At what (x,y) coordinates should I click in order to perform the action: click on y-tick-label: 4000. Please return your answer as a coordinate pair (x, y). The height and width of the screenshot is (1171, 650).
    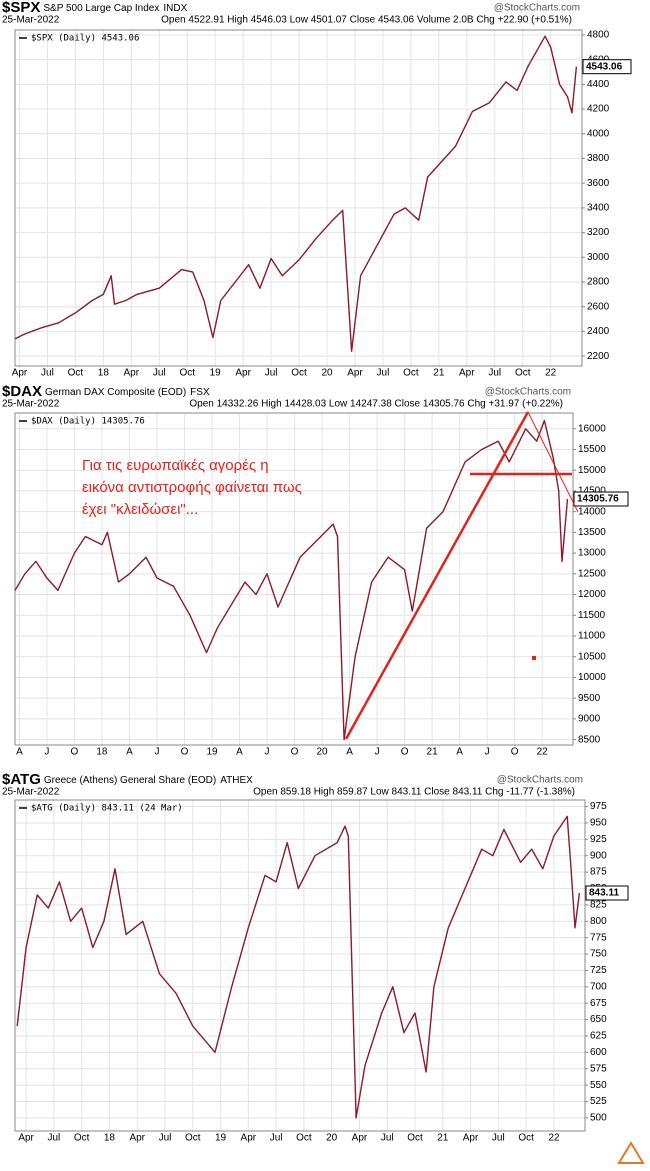
    Looking at the image, I should click on (598, 133).